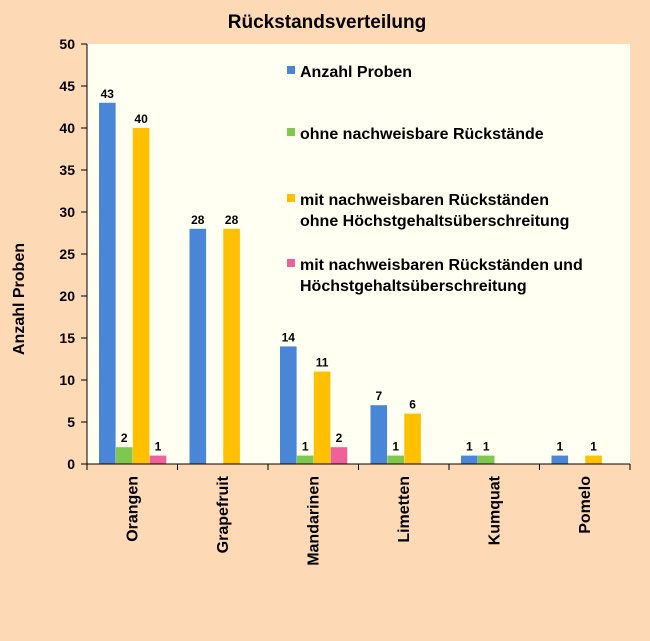  Describe the element at coordinates (313, 521) in the screenshot. I see `x-tick-label: Mandarinen` at that location.